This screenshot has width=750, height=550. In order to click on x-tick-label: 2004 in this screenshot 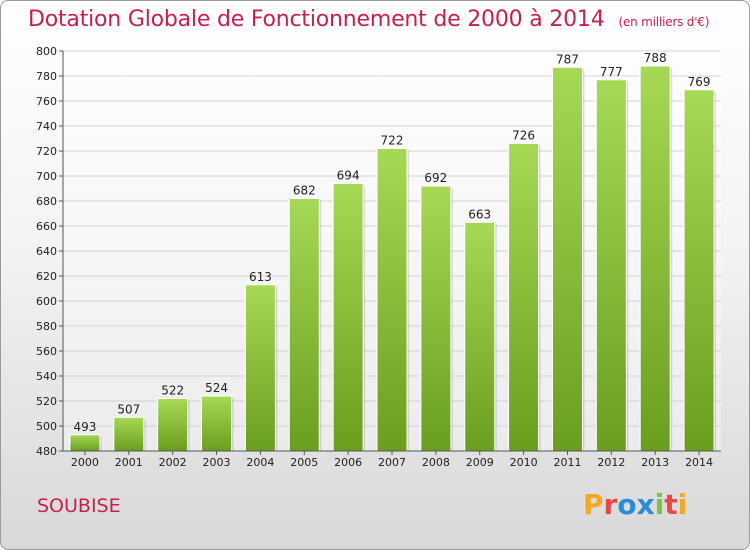, I will do `click(260, 462)`.